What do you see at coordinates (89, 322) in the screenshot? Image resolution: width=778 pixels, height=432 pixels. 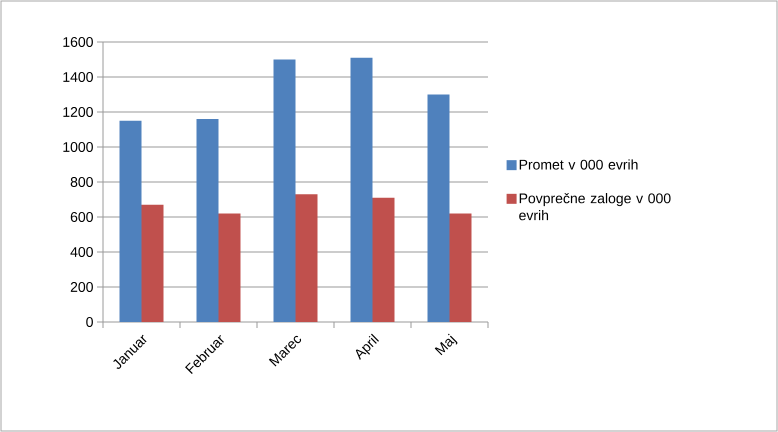 I see `y-tick-label: 0` at bounding box center [89, 322].